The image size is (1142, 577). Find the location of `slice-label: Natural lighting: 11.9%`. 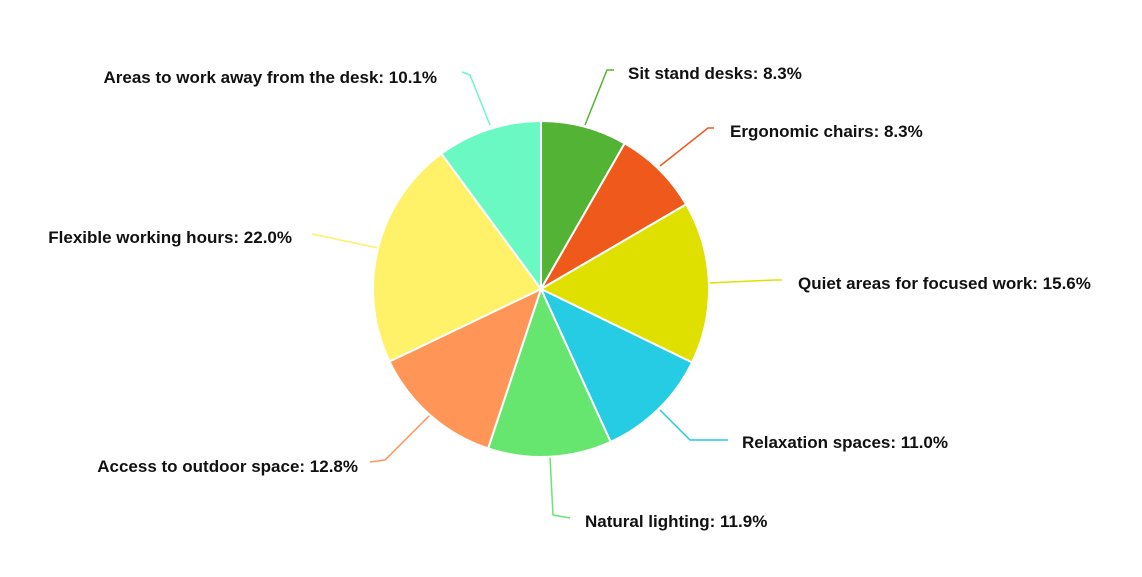

slice-label: Natural lighting: 11.9% is located at coordinates (676, 521).